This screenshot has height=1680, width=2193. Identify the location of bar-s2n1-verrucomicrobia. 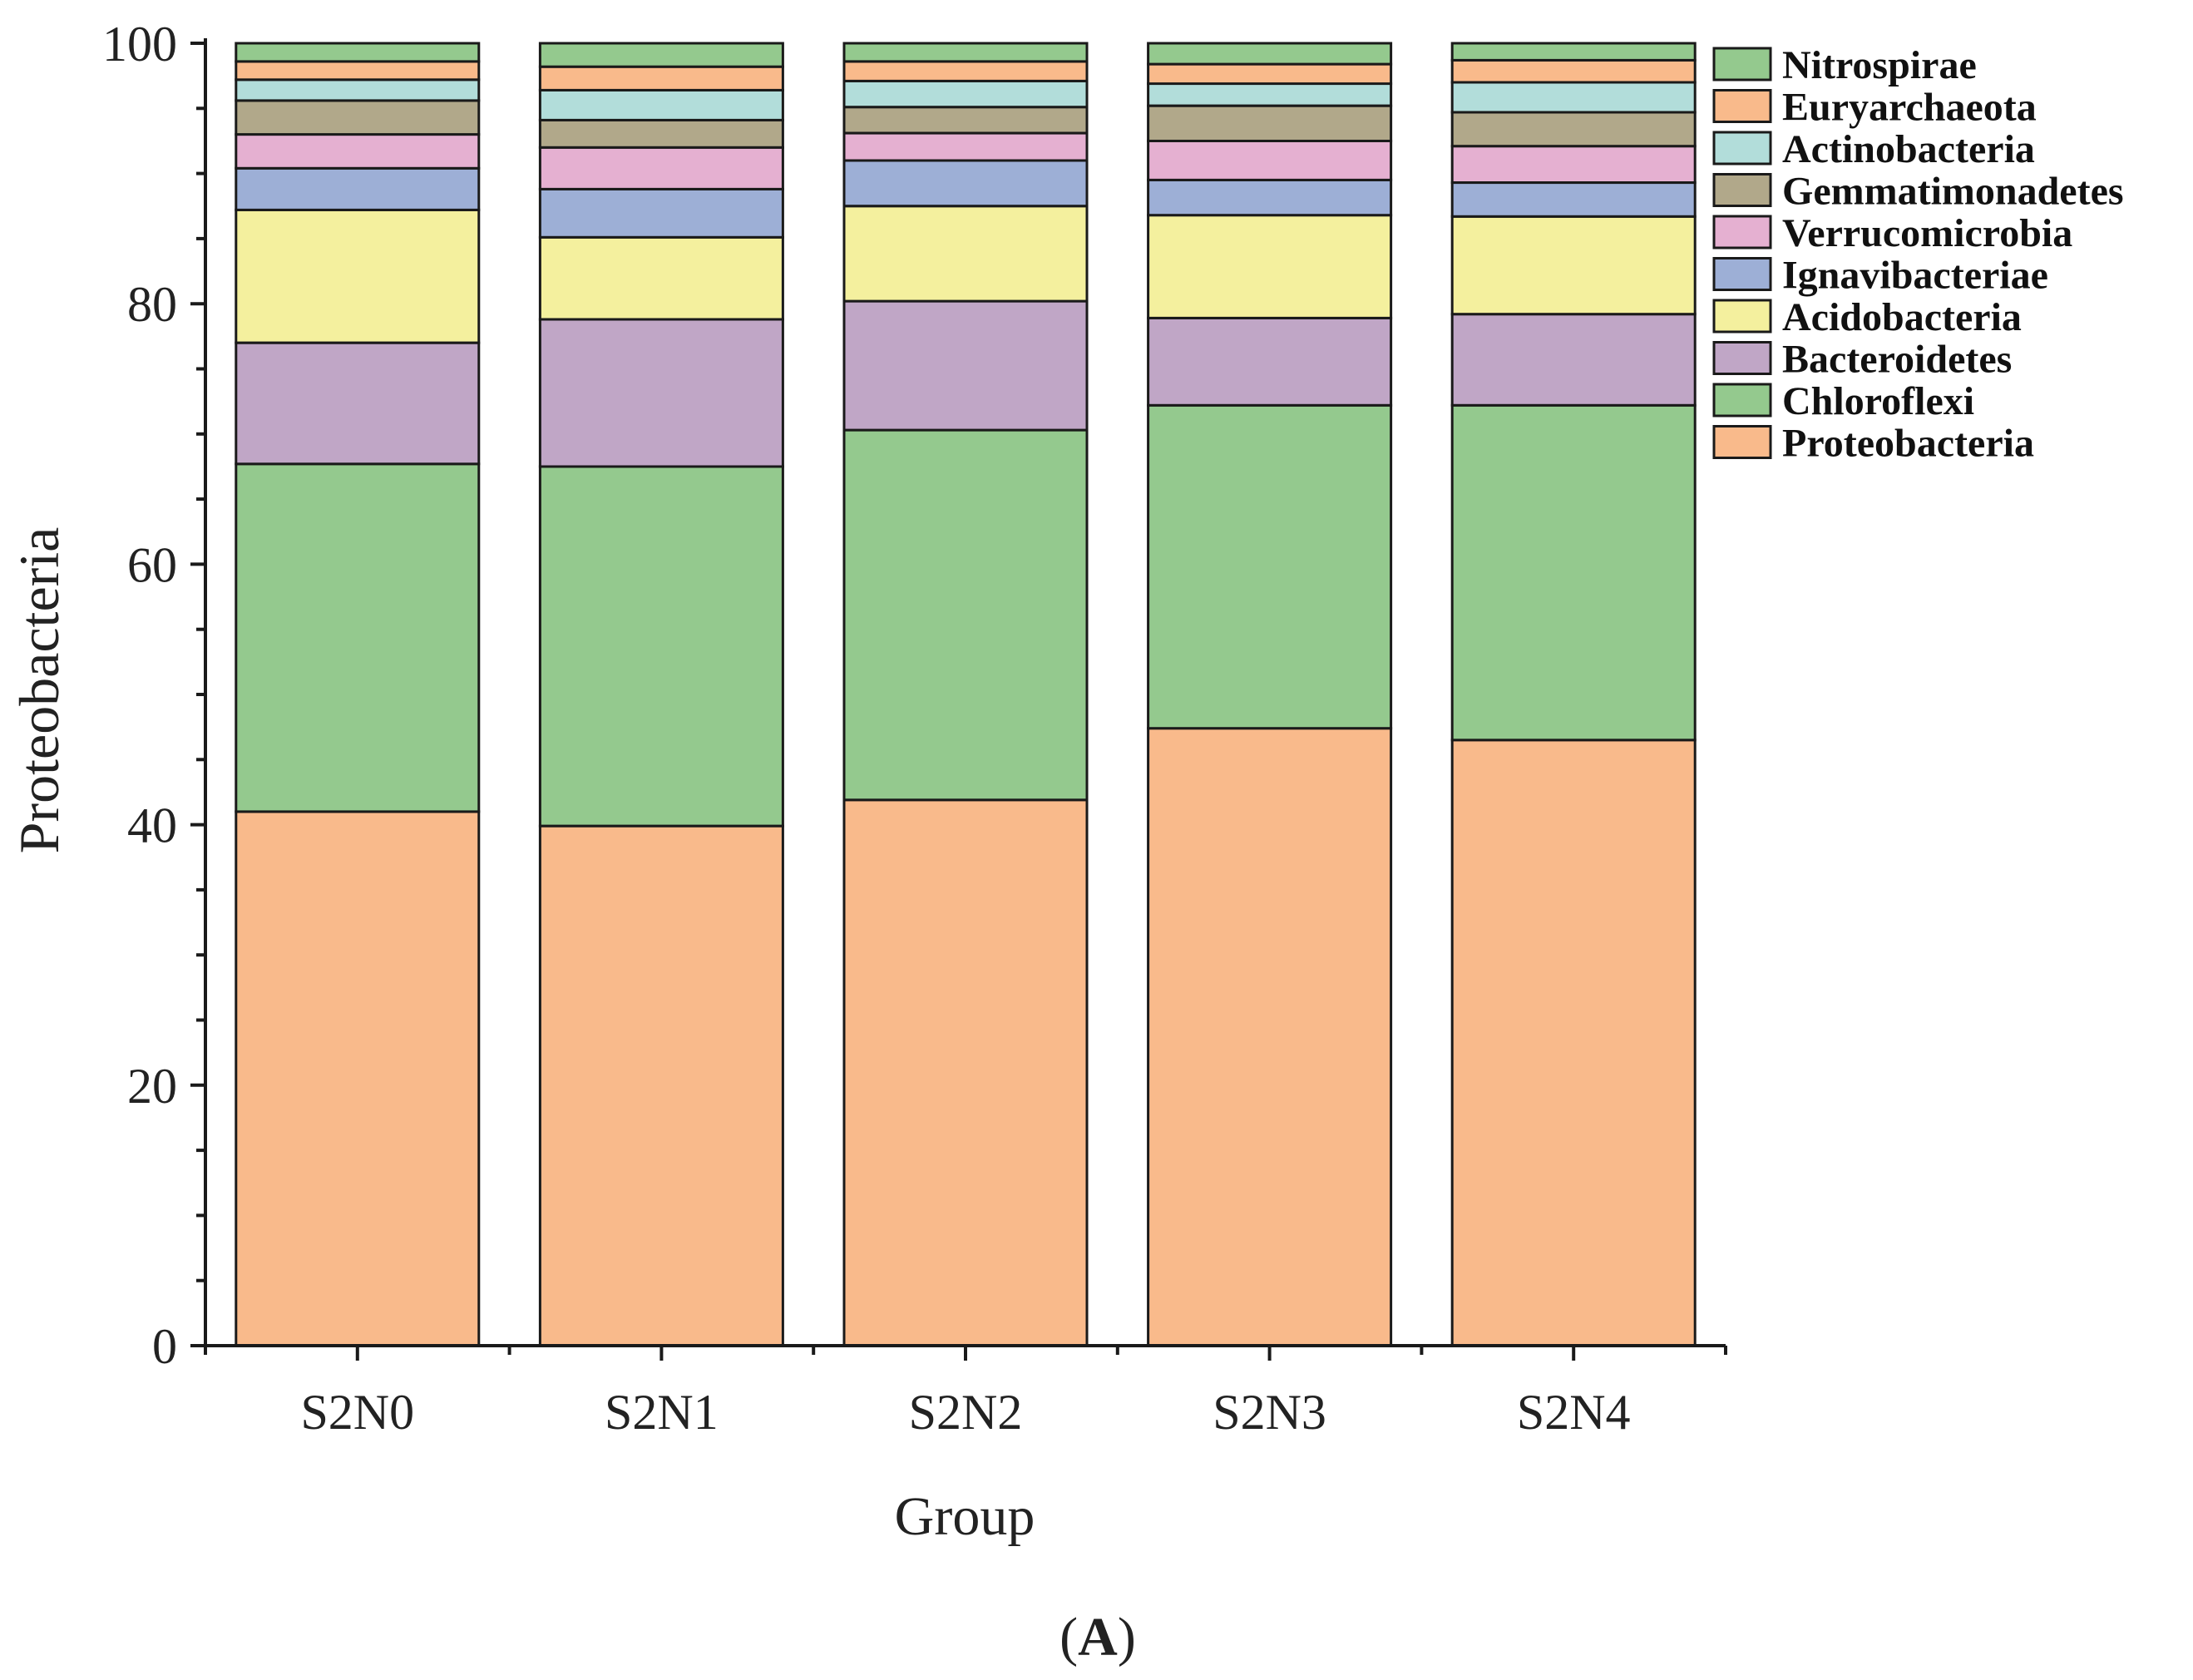
(661, 168).